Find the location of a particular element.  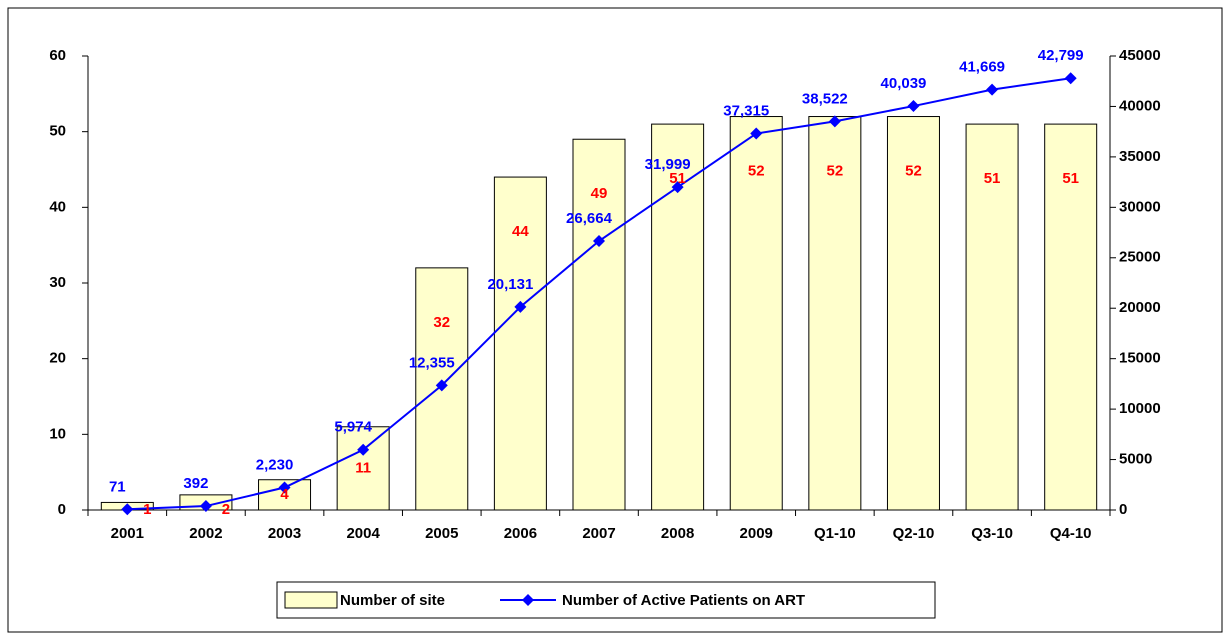

line-label: 2,230 is located at coordinates (275, 464).